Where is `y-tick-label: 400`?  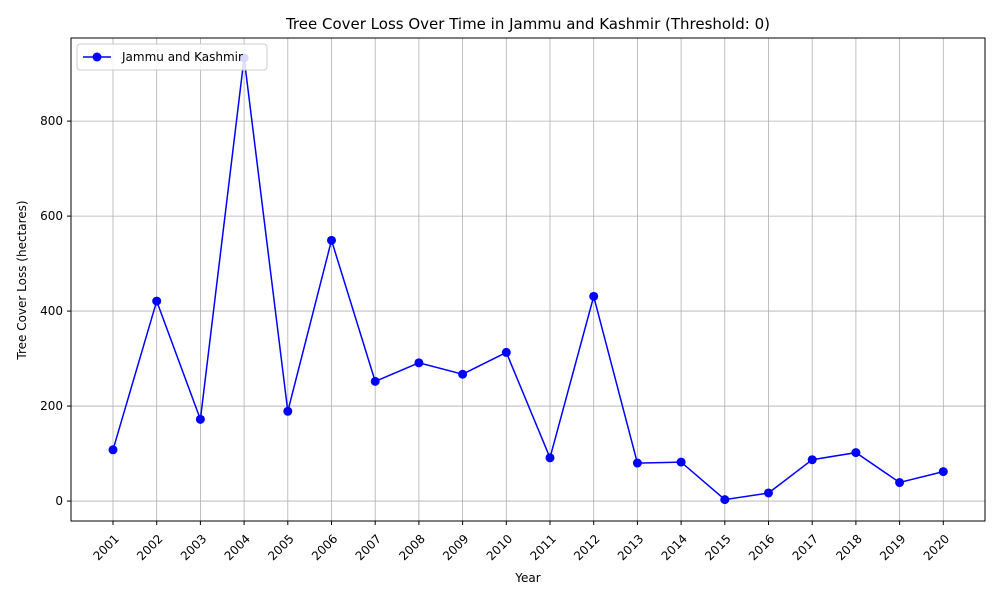 y-tick-label: 400 is located at coordinates (51, 311).